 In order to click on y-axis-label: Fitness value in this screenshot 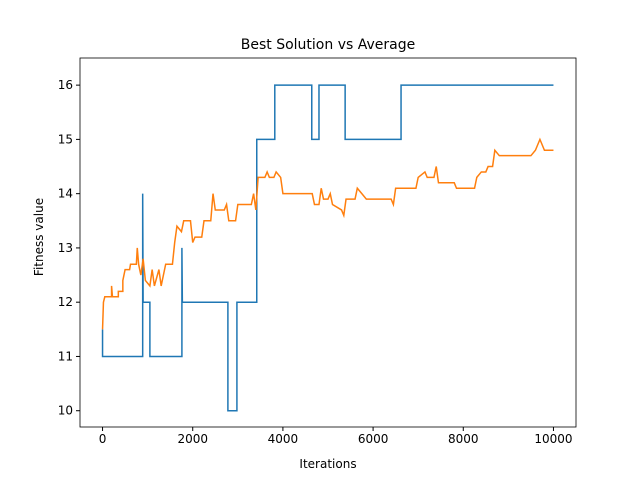, I will do `click(39, 237)`.